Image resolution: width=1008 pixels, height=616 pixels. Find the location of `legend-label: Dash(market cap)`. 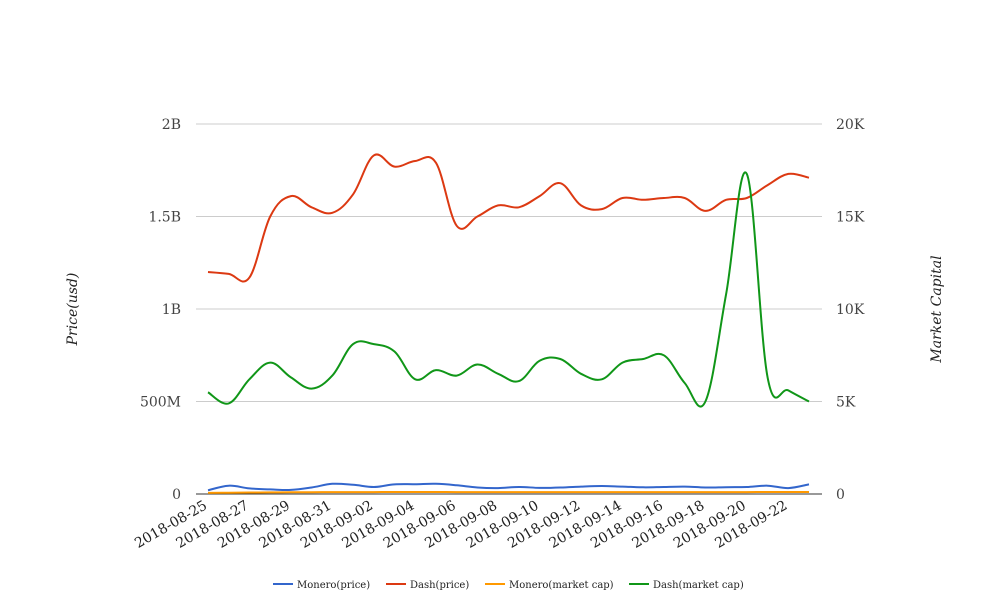

legend-label: Dash(market cap) is located at coordinates (698, 585).